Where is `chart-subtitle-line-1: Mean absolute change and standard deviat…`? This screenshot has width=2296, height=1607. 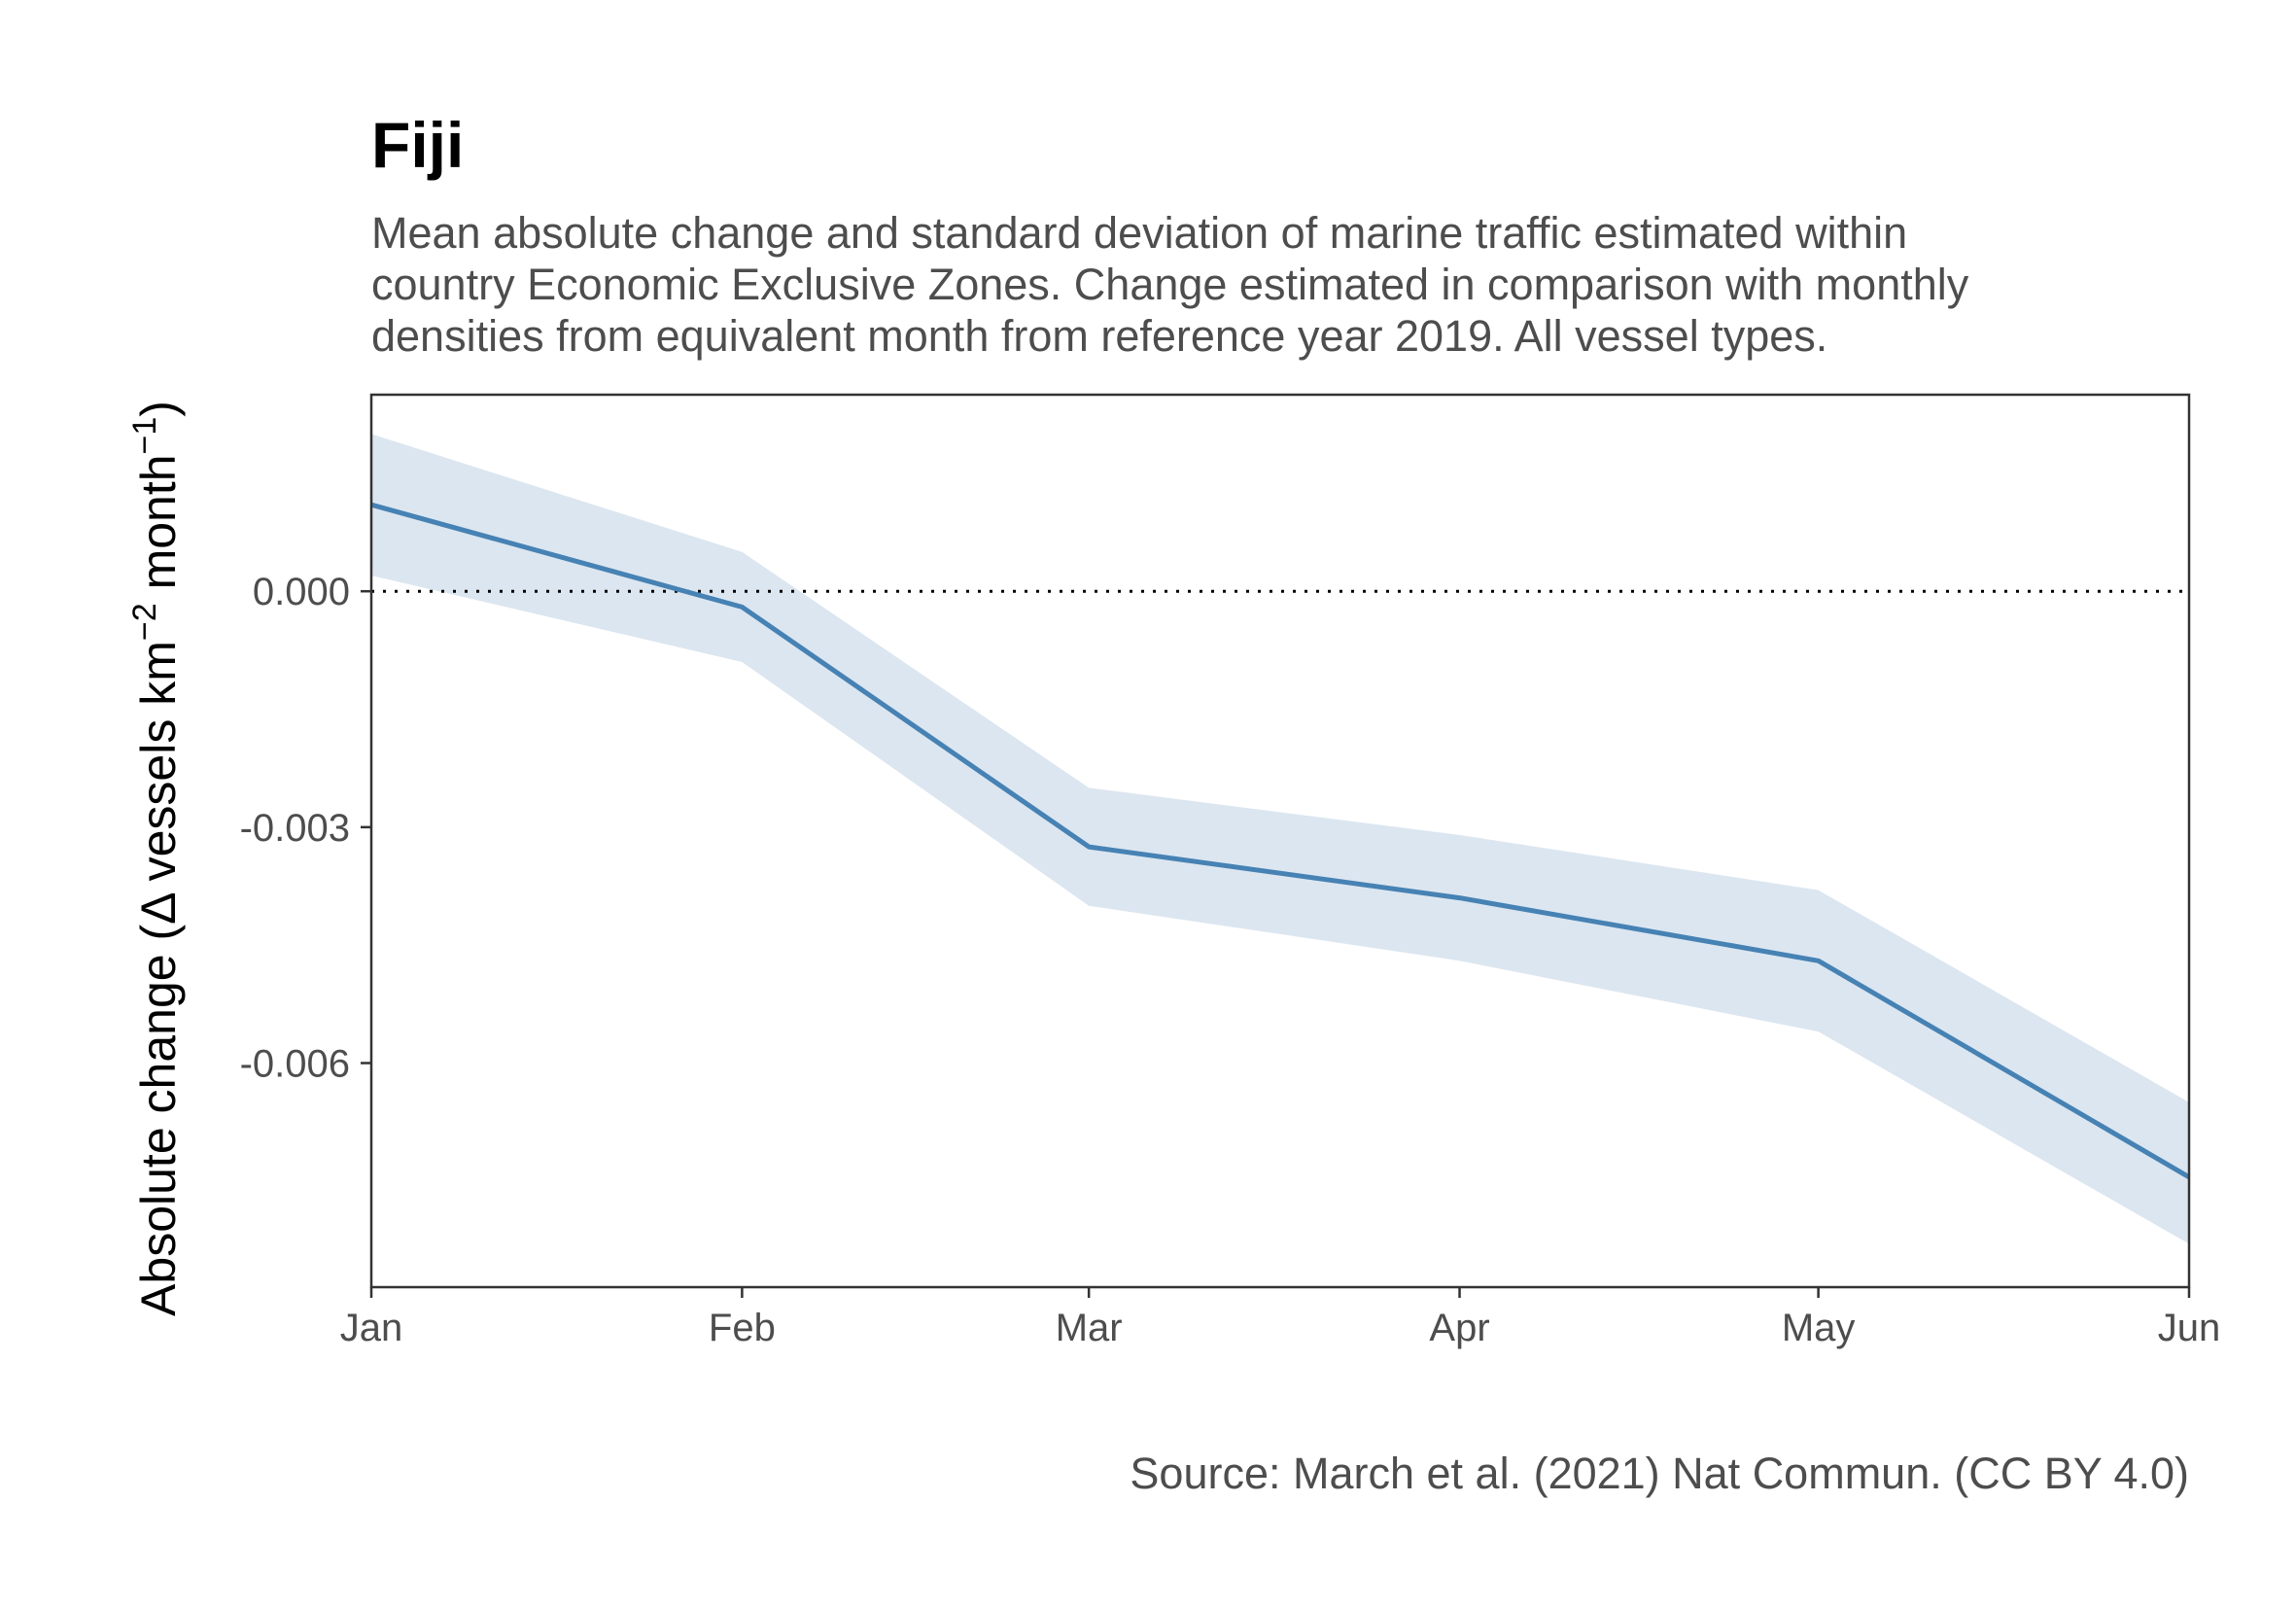
chart-subtitle-line-1: Mean absolute change and standard deviat… is located at coordinates (1139, 233).